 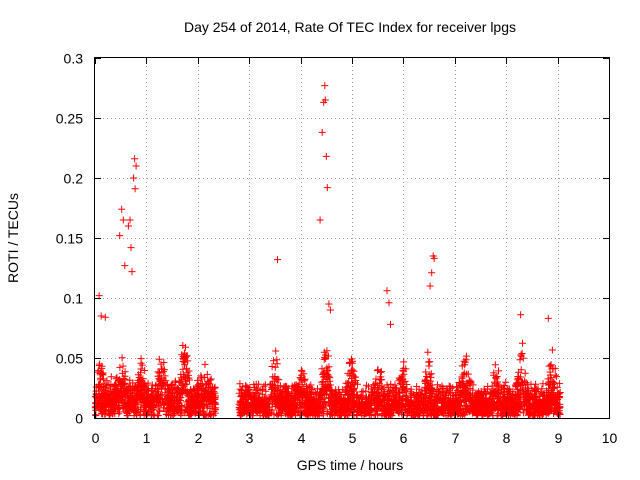 I want to click on y-tick-label: 0.05, so click(x=69, y=359).